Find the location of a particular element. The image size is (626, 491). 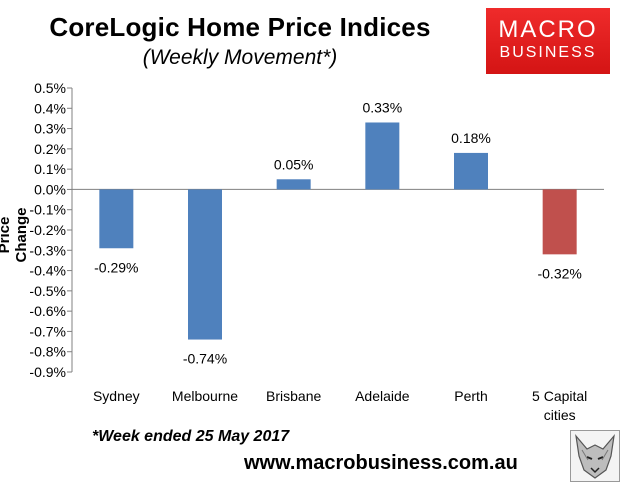

y-tick-label: -0.5% is located at coordinates (47, 291).